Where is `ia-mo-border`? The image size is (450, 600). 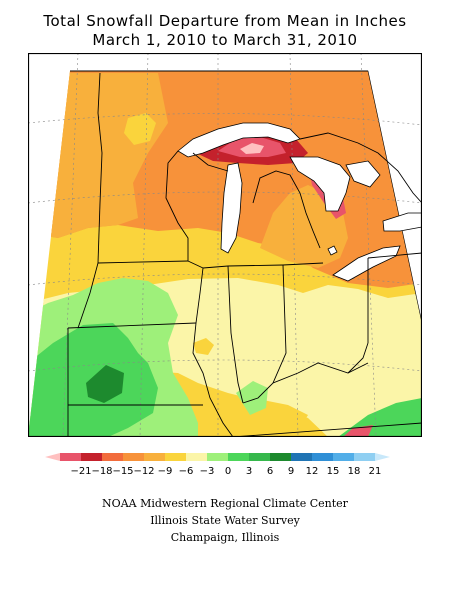
ia-mo-border is located at coordinates (132, 325).